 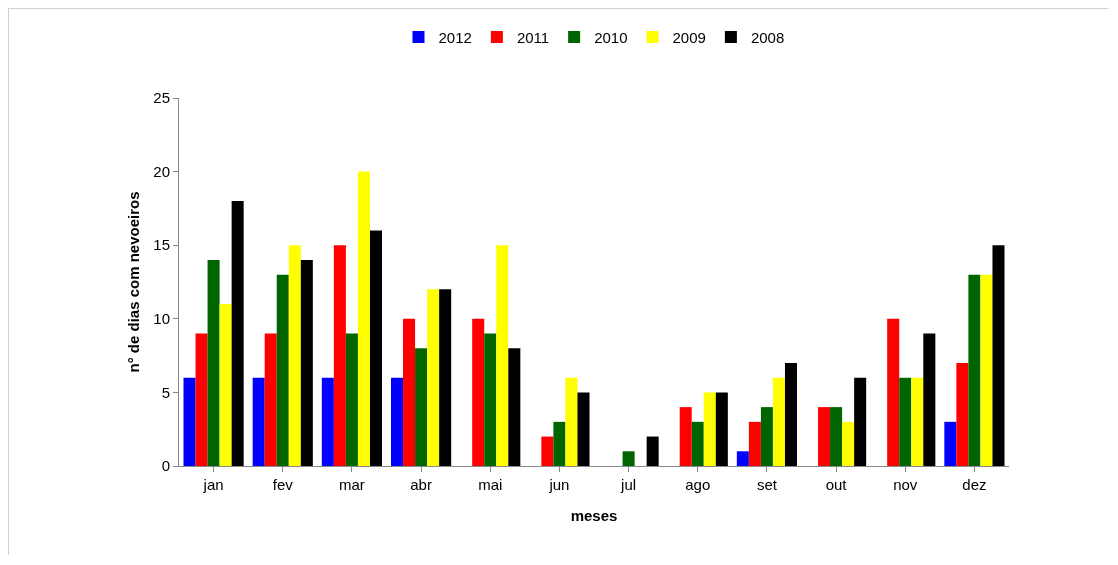 I want to click on x-tick-label: fev, so click(x=283, y=484).